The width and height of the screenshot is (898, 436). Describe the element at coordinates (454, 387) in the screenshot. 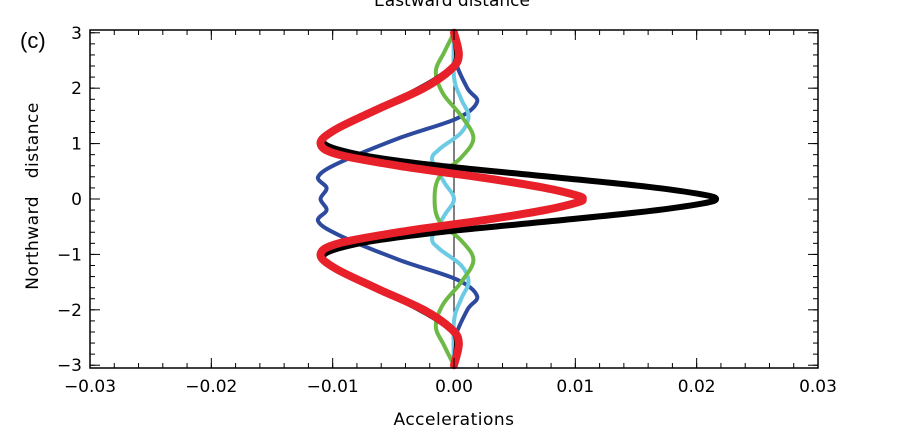

I see `x-tick-label: 0.00` at that location.